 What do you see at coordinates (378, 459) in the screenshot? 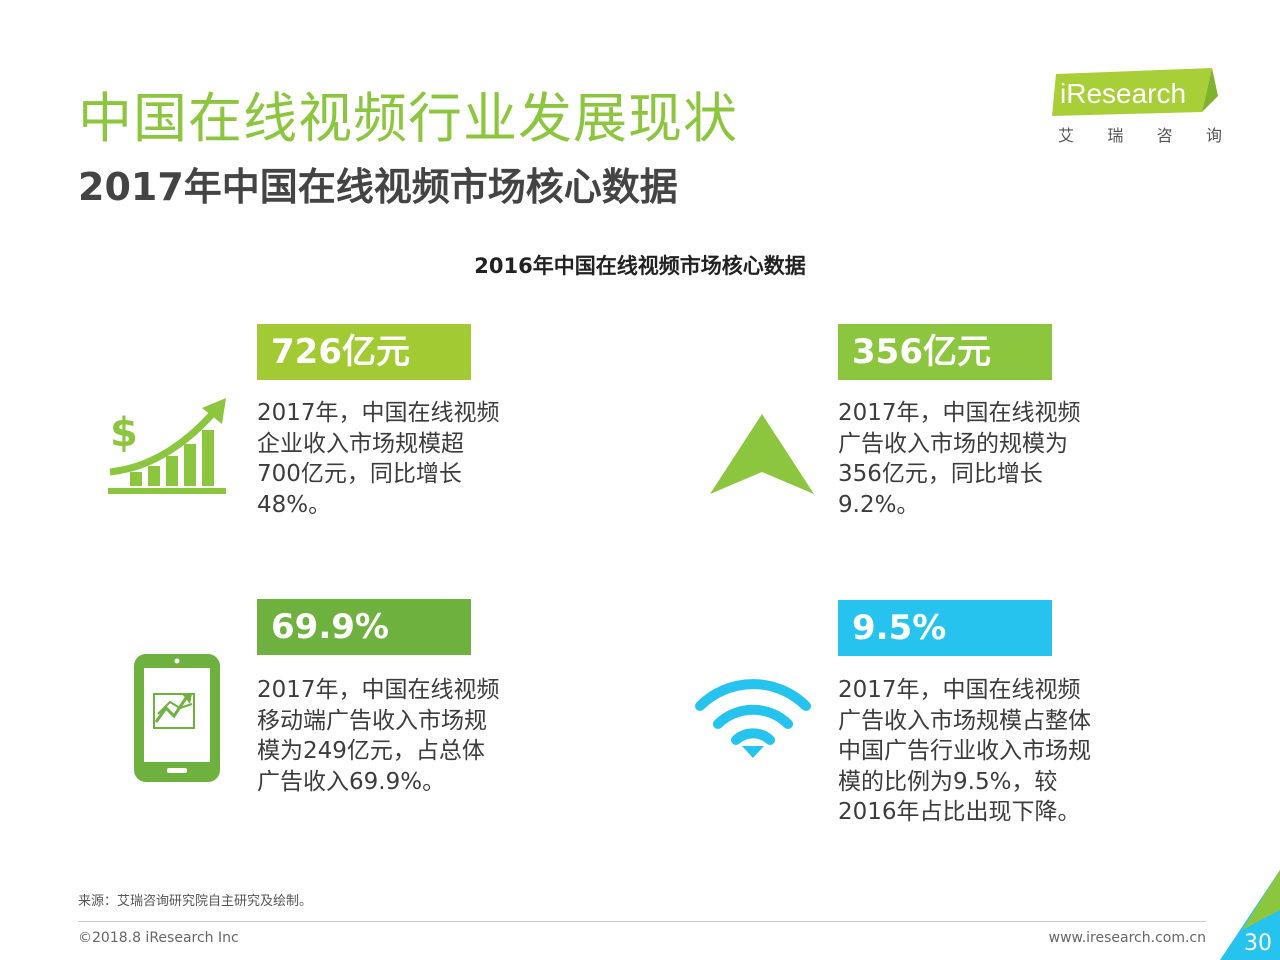
I see `revenue-description: 2017年，中国在线视频 企业收入市场规模超 700亿元，同比增长 48%。` at bounding box center [378, 459].